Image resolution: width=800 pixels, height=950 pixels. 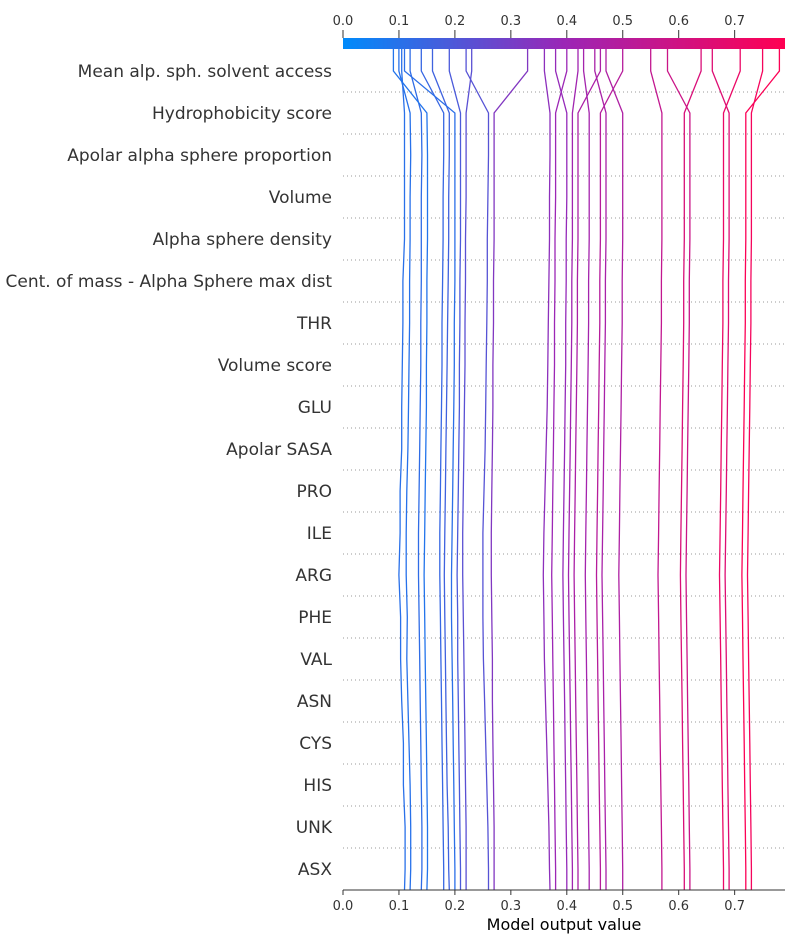 I want to click on feature-label-his: HIS, so click(x=317, y=786).